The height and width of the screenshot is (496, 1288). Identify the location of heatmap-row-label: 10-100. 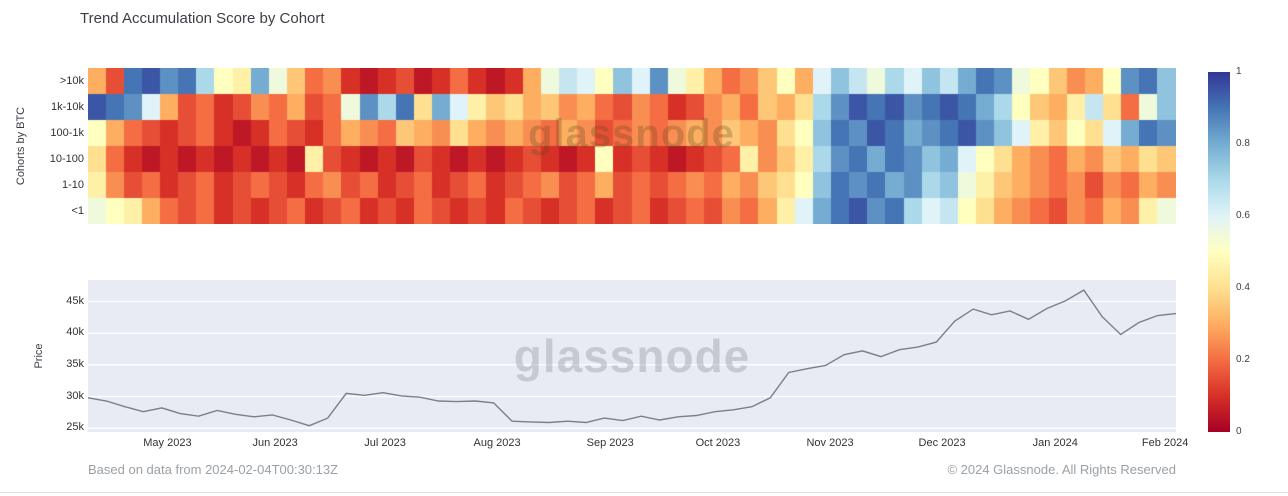
(66, 159).